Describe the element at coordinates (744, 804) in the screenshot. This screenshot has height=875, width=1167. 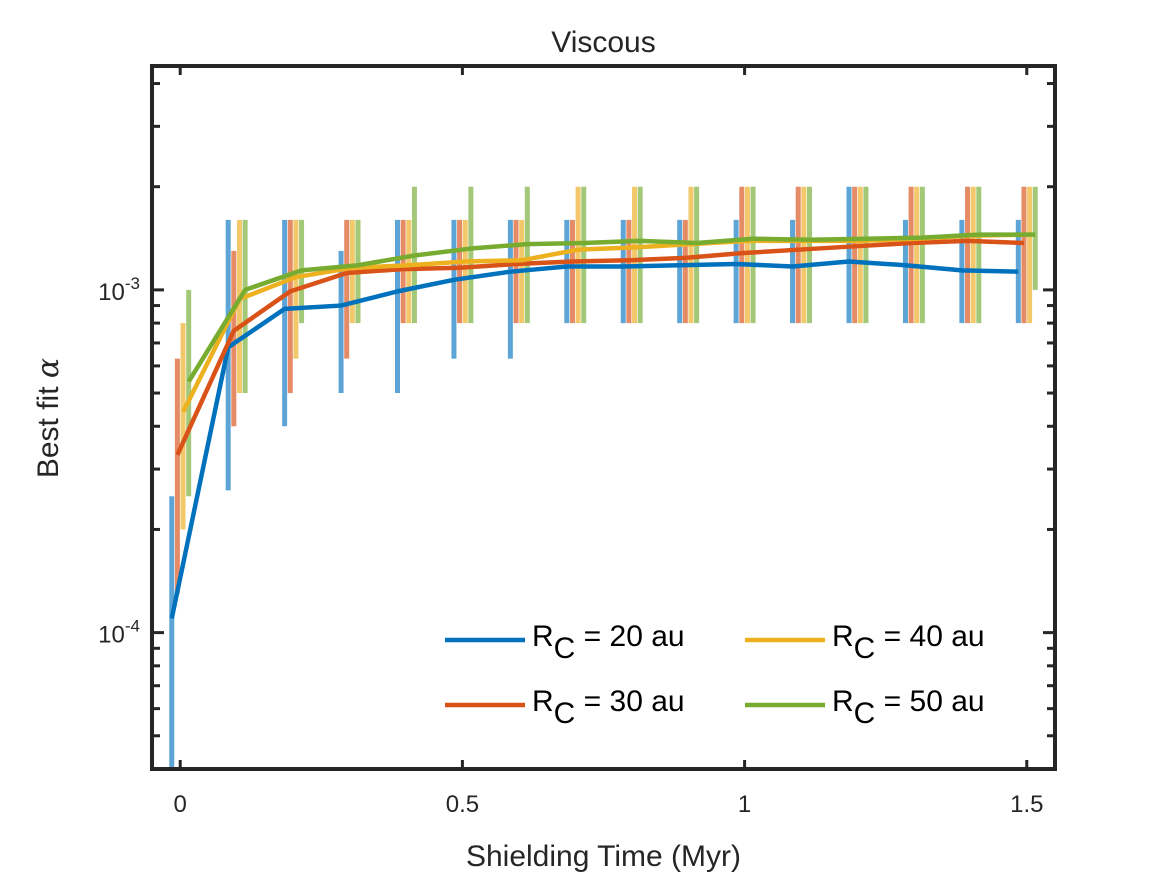
I see `x-tick-label-2: 1` at that location.